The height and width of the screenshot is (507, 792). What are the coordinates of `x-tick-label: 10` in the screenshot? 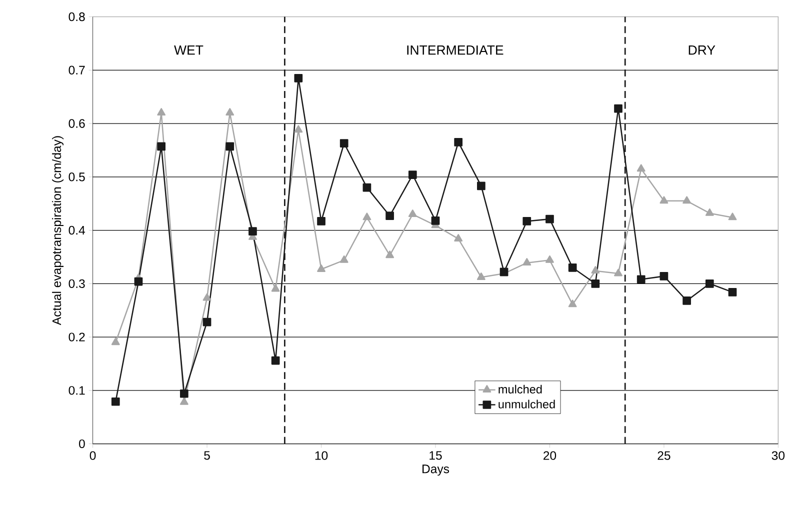 It's located at (321, 455).